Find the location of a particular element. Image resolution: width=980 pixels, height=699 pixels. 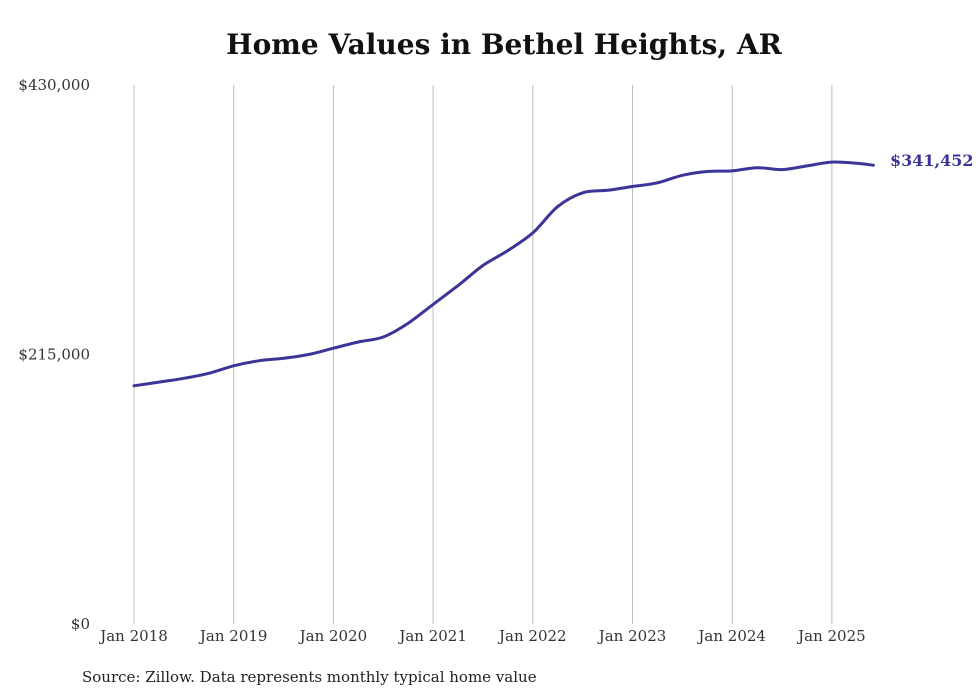

y-tick-label: $215,000 is located at coordinates (54, 355).